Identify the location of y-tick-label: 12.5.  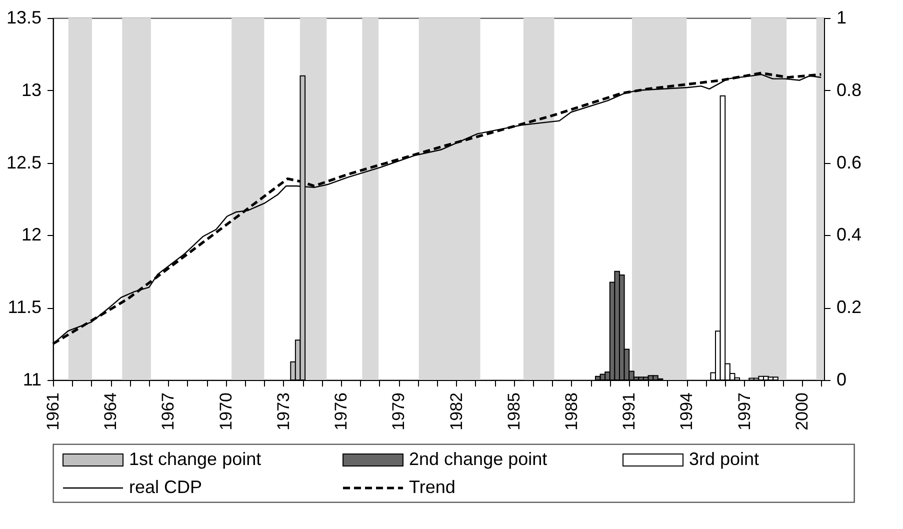
(24, 162).